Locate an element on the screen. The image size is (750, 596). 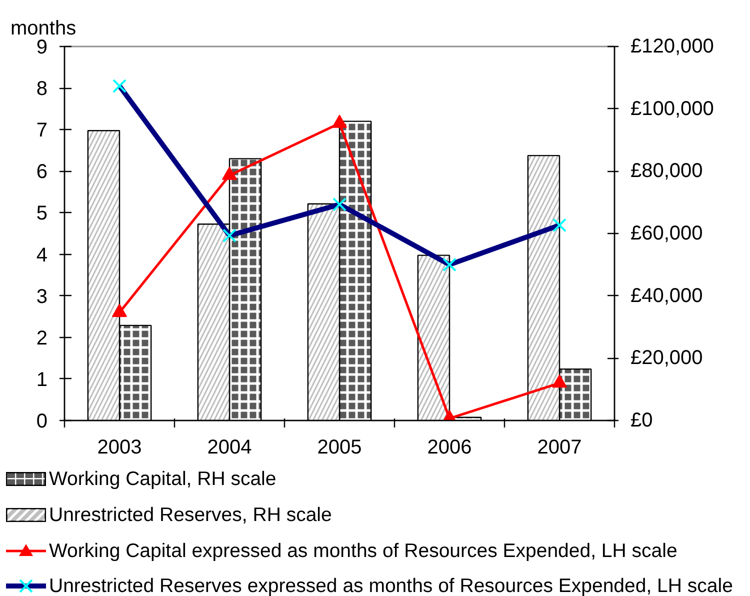
y-tick-label: 1 is located at coordinates (42, 379).